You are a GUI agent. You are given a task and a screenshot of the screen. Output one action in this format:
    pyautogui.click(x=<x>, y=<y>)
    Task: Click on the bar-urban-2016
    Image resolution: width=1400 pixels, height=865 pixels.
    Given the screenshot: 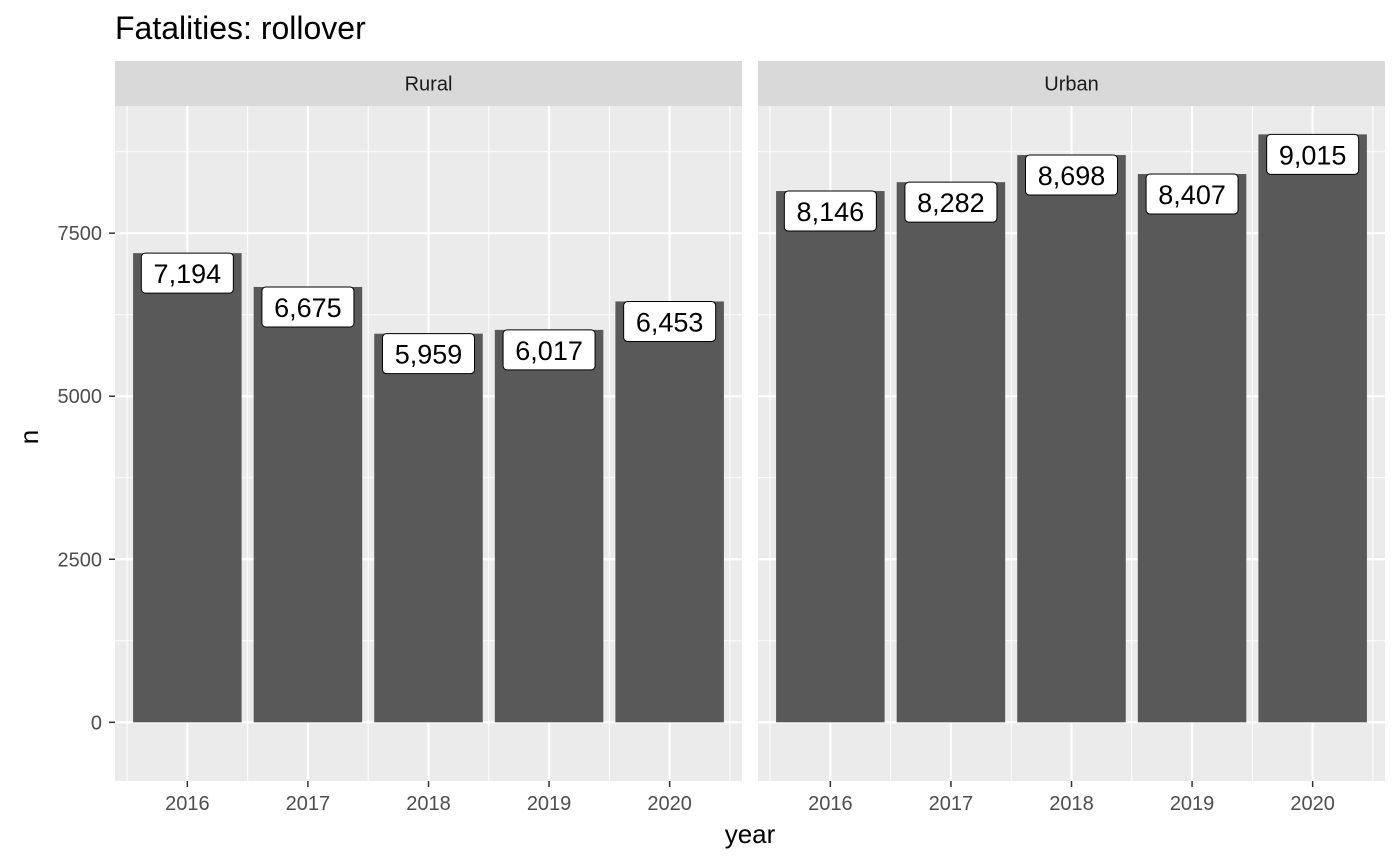 What is the action you would take?
    pyautogui.click(x=830, y=457)
    